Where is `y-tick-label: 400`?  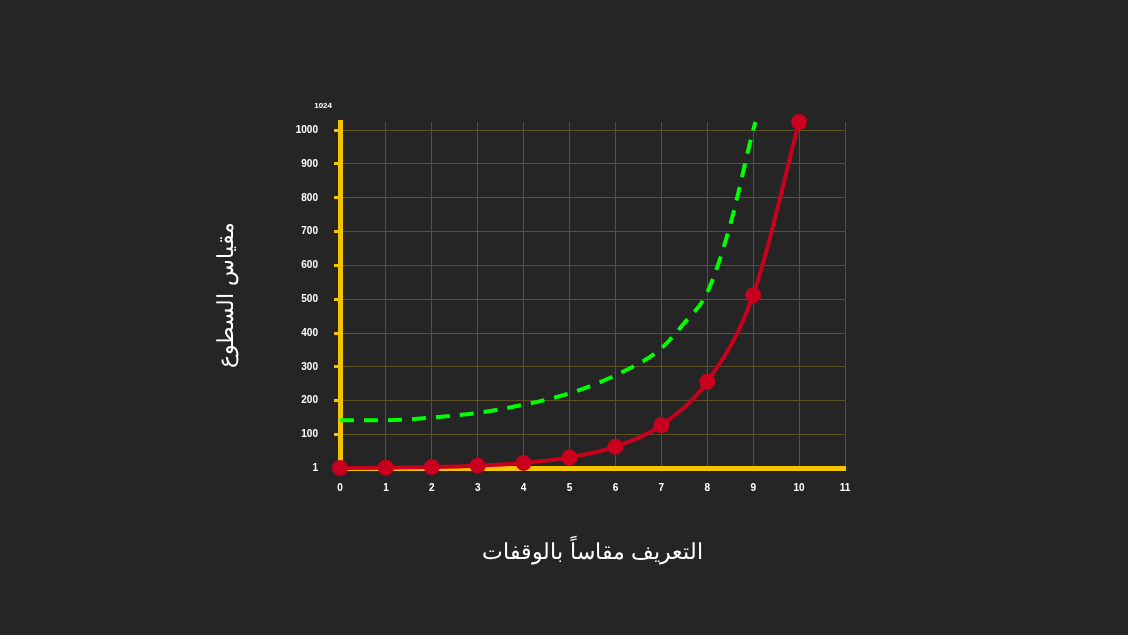 y-tick-label: 400 is located at coordinates (310, 332).